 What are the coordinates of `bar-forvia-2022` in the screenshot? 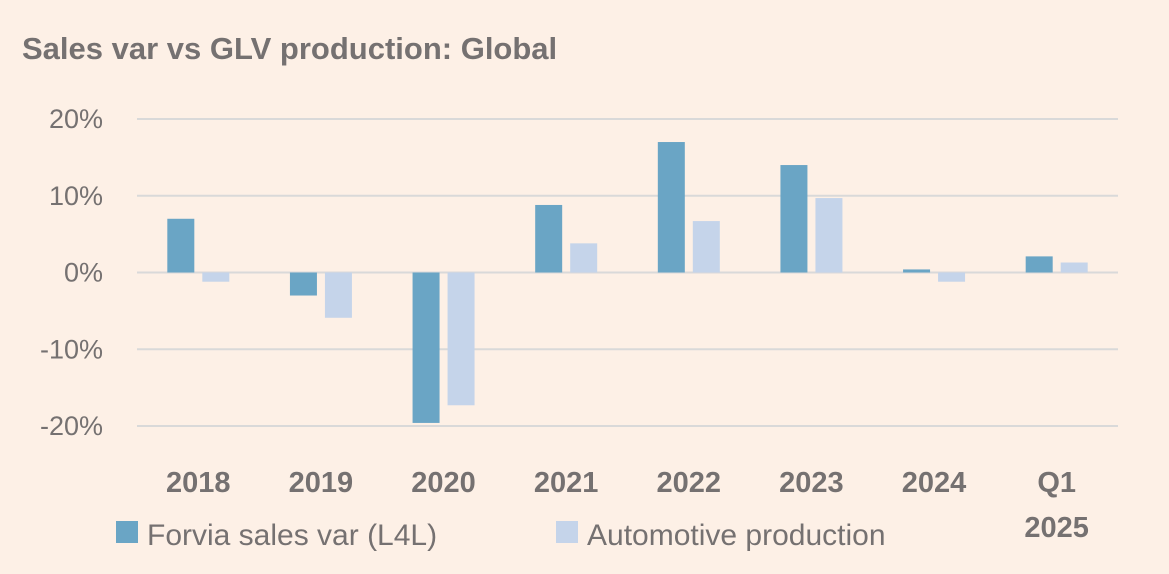 It's located at (671, 207).